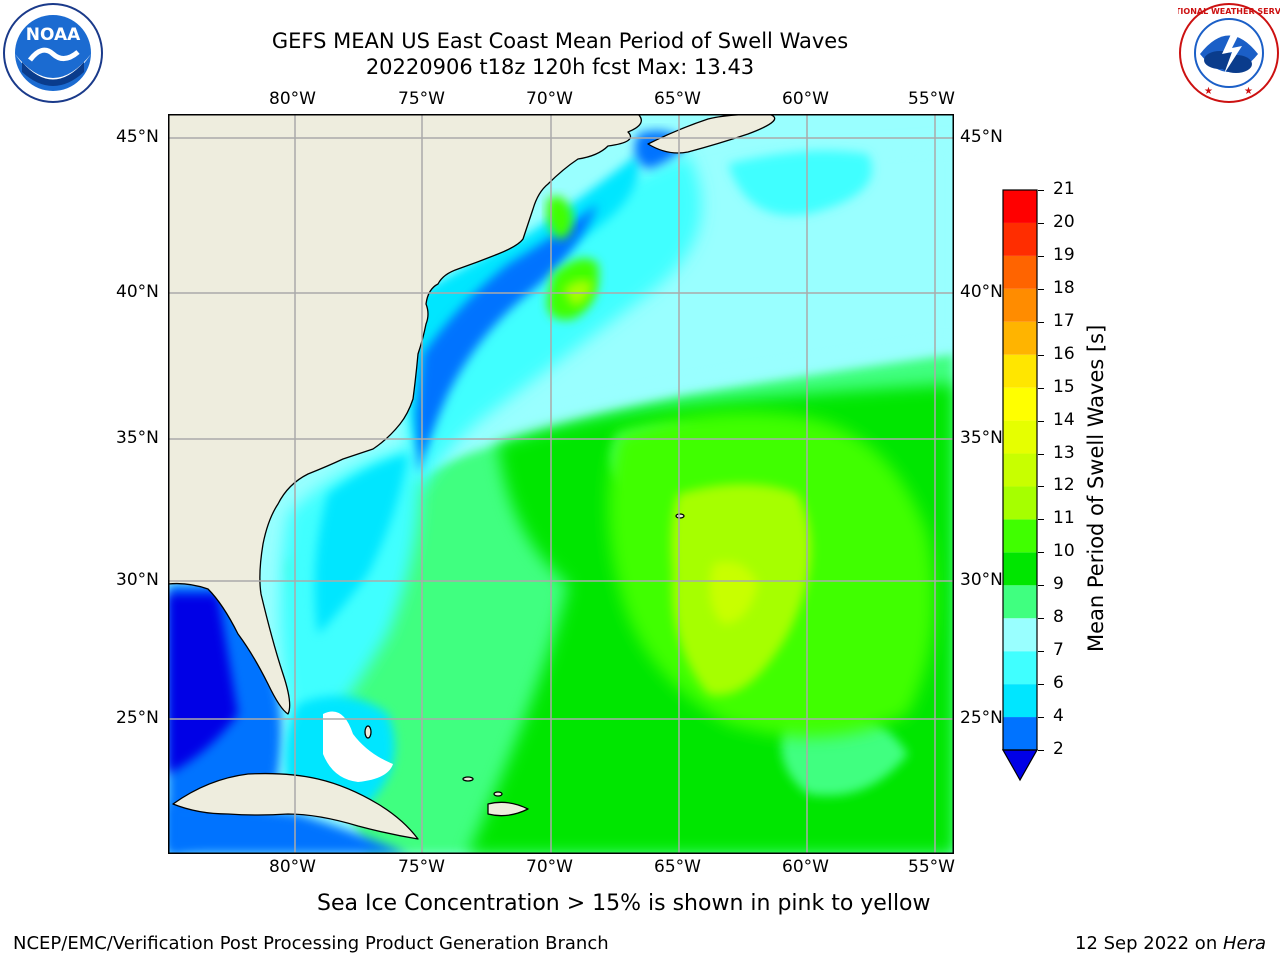  What do you see at coordinates (1064, 287) in the screenshot?
I see `colorbar-tick-label: 18` at bounding box center [1064, 287].